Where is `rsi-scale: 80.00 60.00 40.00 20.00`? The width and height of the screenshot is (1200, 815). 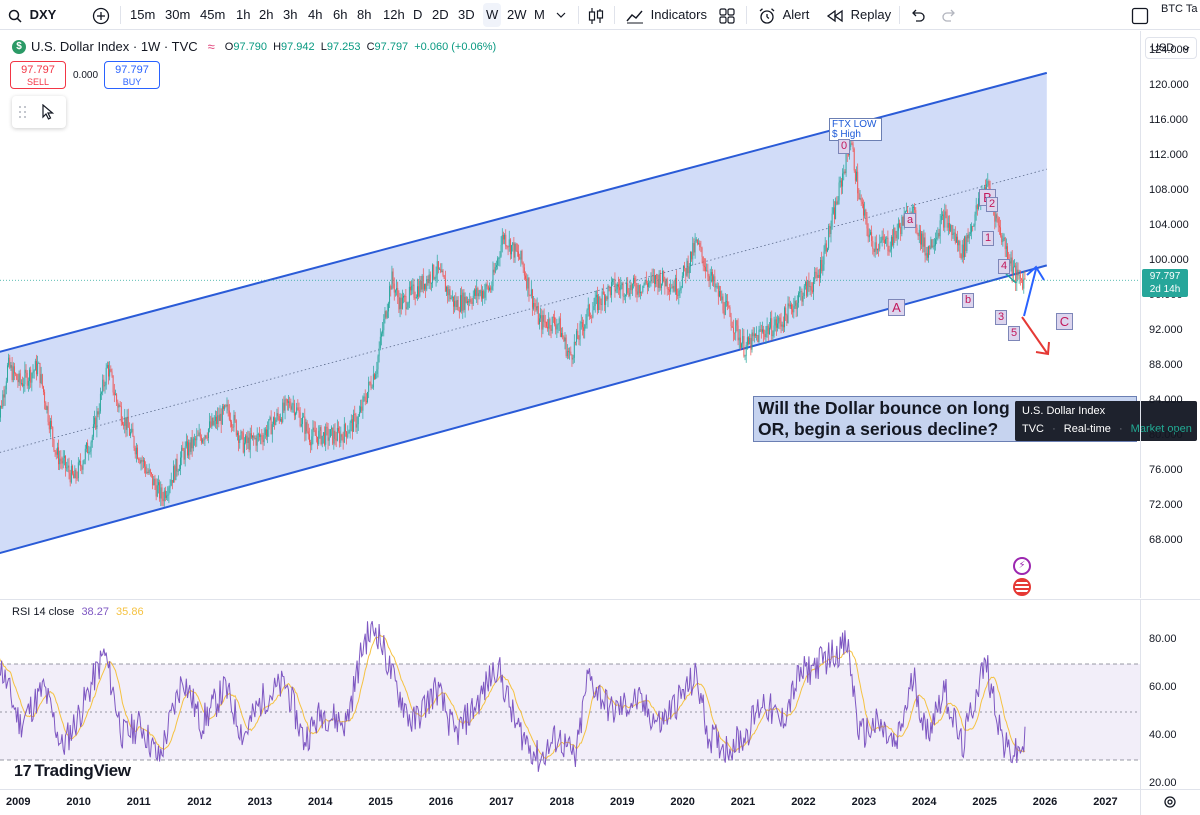
rsi-scale: 80.00 60.00 40.00 20.00 is located at coordinates (1170, 694).